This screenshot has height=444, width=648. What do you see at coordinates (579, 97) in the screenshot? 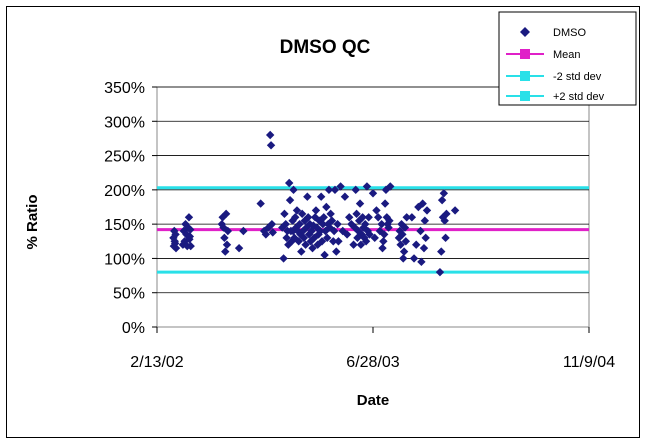
I see `legend-label-plus-2sd: +2 std dev` at bounding box center [579, 97].